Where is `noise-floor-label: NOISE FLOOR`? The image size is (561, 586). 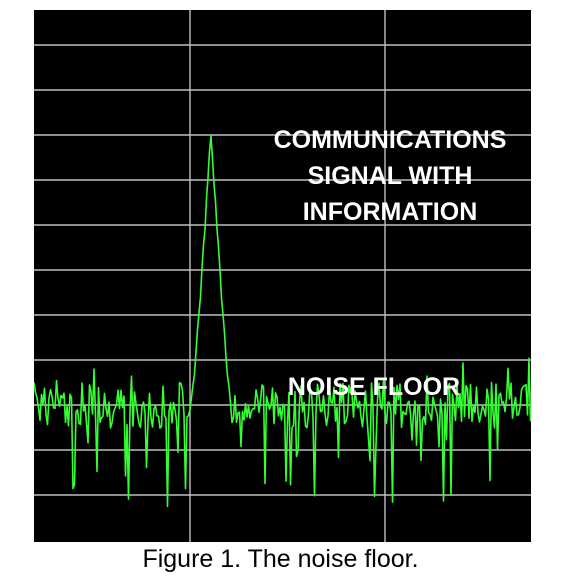
noise-floor-label: NOISE FLOOR is located at coordinates (374, 387).